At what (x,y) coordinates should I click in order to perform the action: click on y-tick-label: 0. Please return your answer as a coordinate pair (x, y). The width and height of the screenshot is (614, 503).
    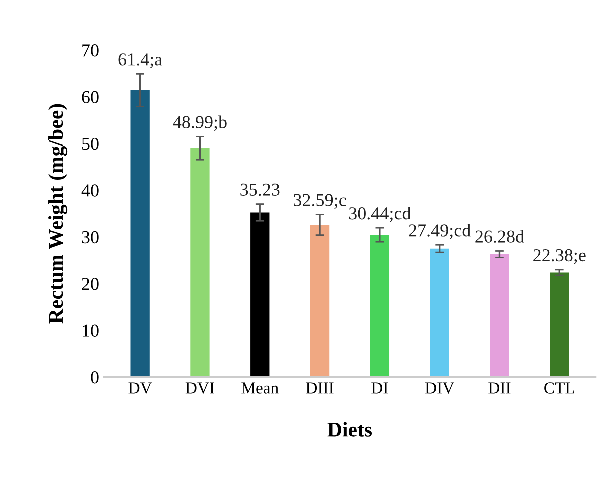
    Looking at the image, I should click on (95, 378).